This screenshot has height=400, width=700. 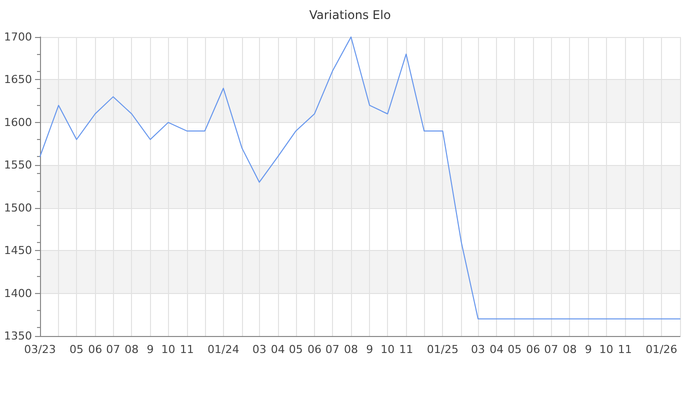 What do you see at coordinates (350, 15) in the screenshot?
I see `chart-title: Variations Elo` at bounding box center [350, 15].